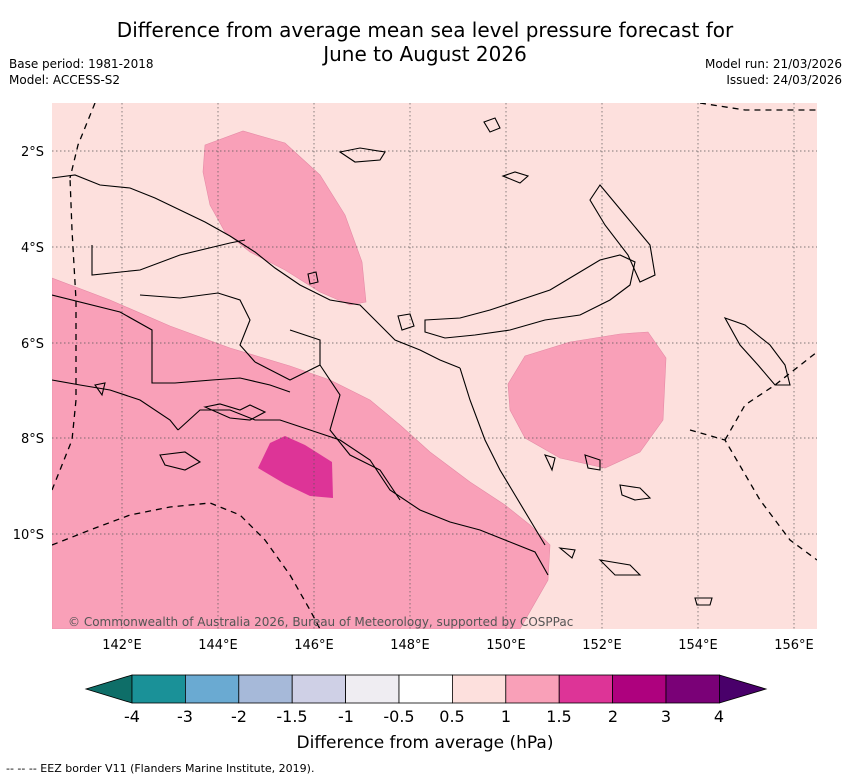  What do you see at coordinates (108, 689) in the screenshot?
I see `colorbar-extend-low` at bounding box center [108, 689].